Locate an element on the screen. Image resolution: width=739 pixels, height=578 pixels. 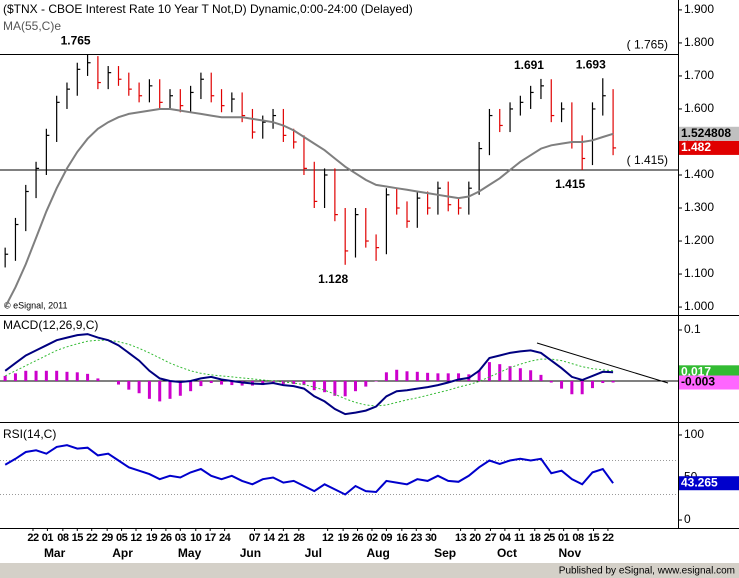
y-tick-label: 100 is located at coordinates (694, 434).